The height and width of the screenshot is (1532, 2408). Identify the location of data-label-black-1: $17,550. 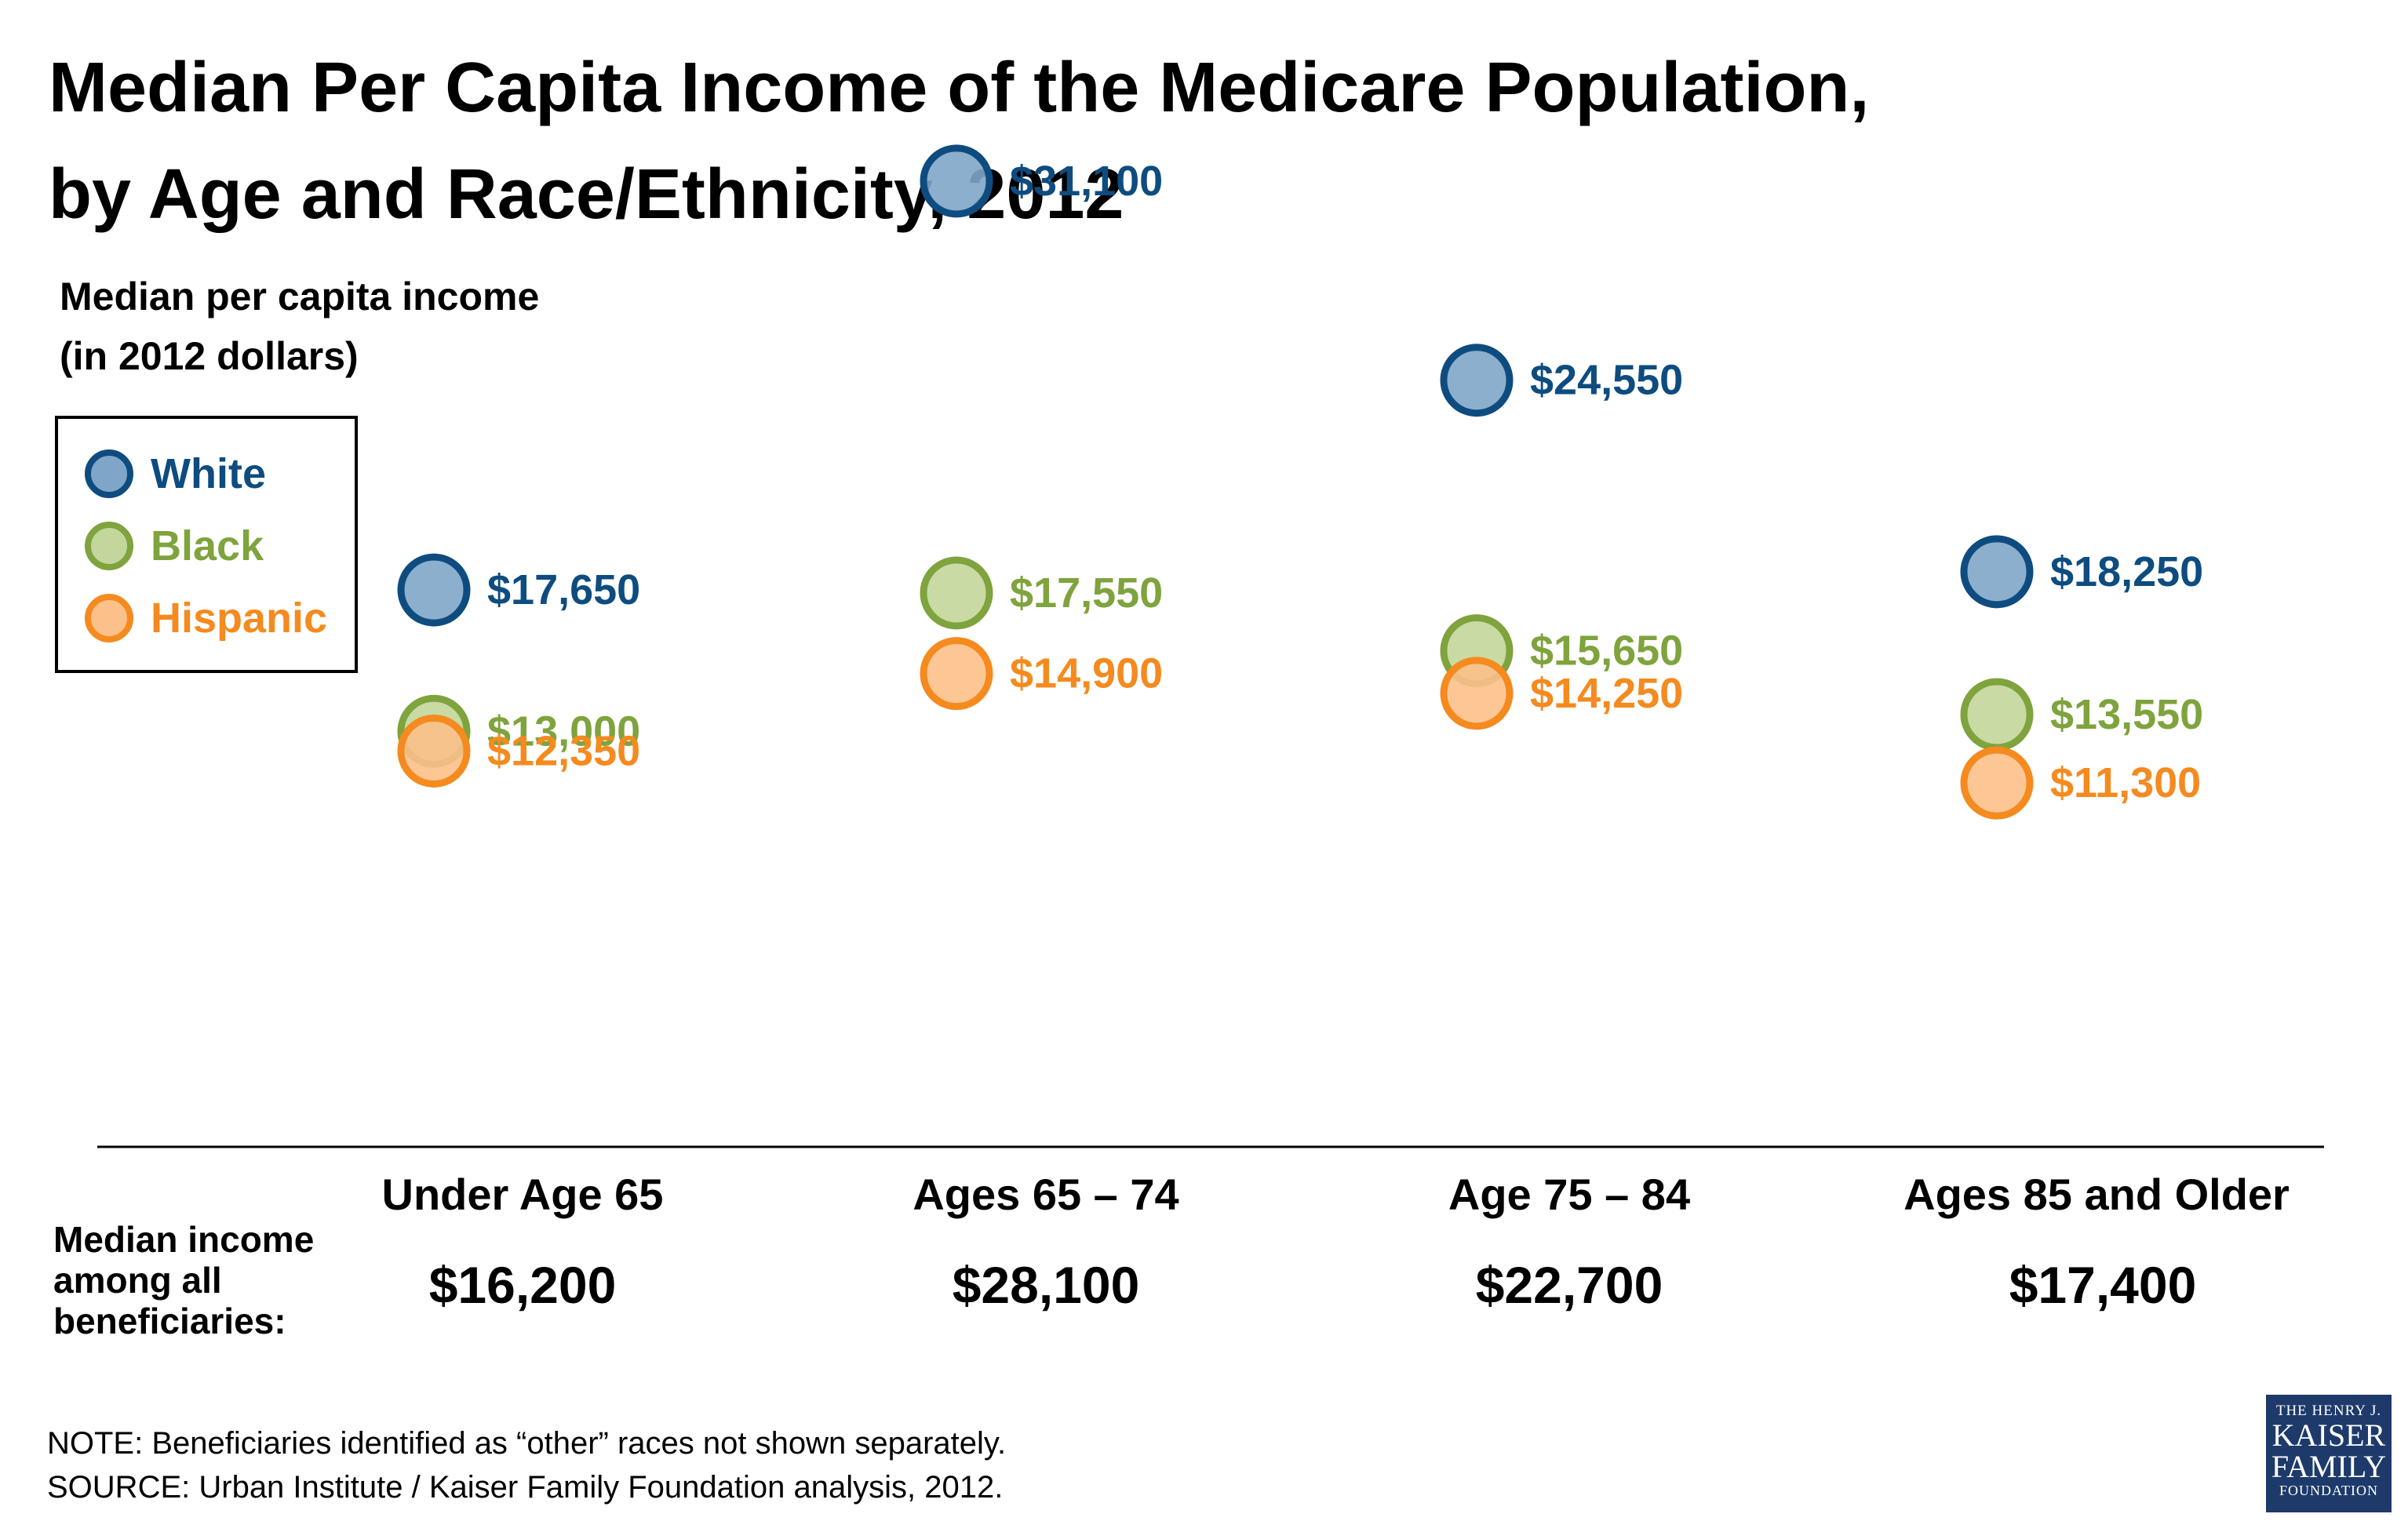
(1086, 593).